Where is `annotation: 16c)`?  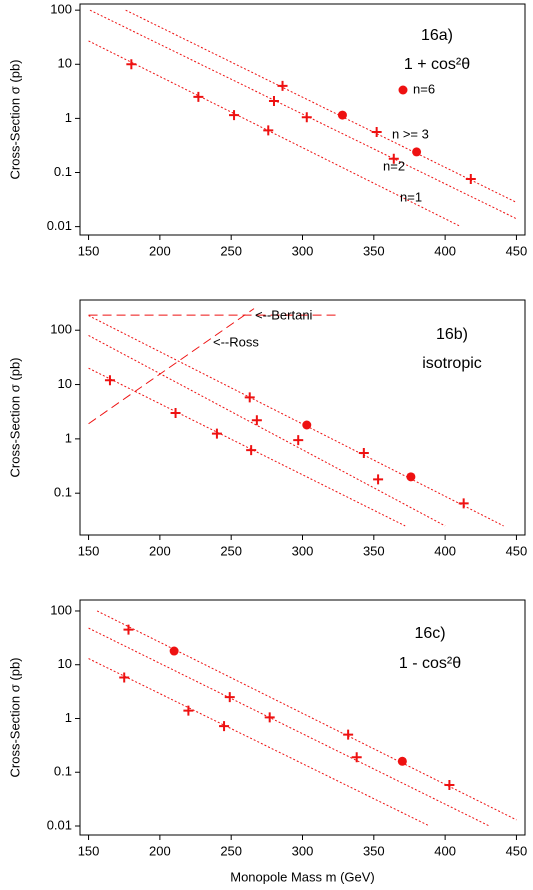 annotation: 16c) is located at coordinates (429, 633).